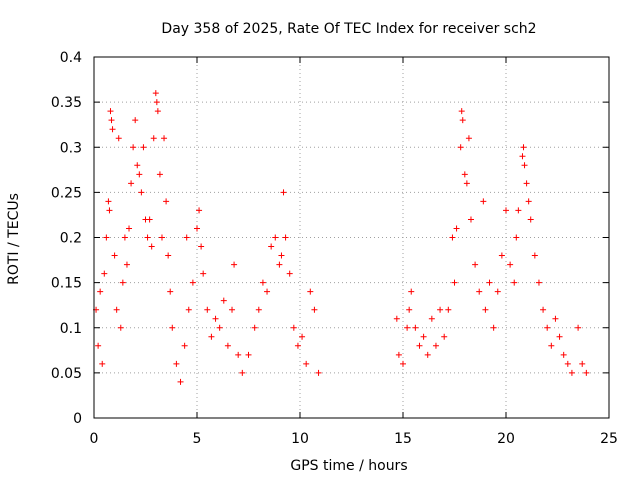 Image resolution: width=640 pixels, height=480 pixels. What do you see at coordinates (71, 329) in the screenshot?
I see `y-tick-label: 0.1` at bounding box center [71, 329].